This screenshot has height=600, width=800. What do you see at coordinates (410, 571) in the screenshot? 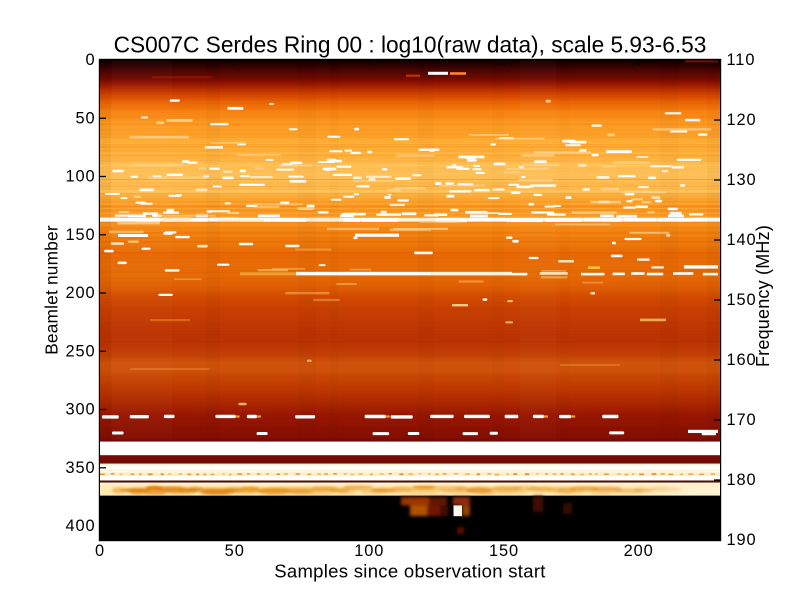
I see `svg-text:Samples since observation star: Samples since observation start` at bounding box center [410, 571].